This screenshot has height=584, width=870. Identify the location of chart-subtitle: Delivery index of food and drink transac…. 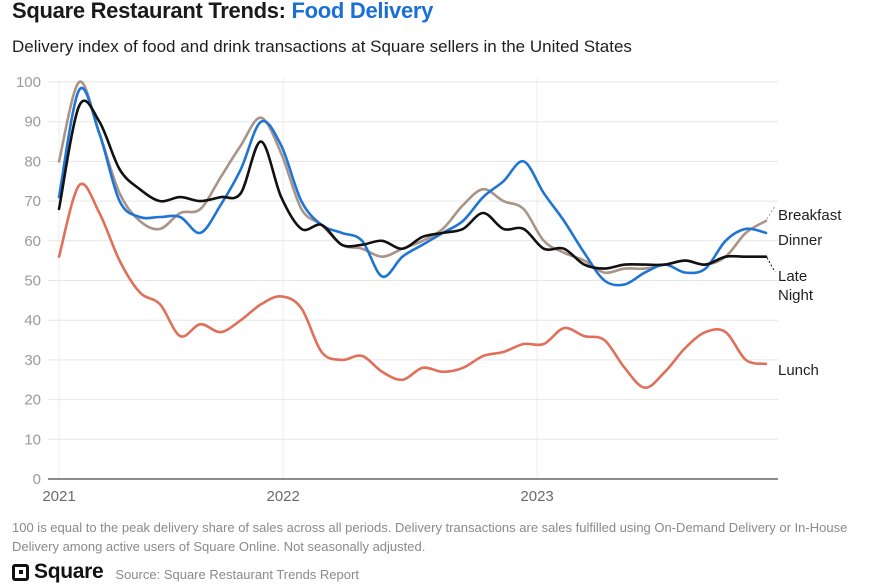
(322, 46).